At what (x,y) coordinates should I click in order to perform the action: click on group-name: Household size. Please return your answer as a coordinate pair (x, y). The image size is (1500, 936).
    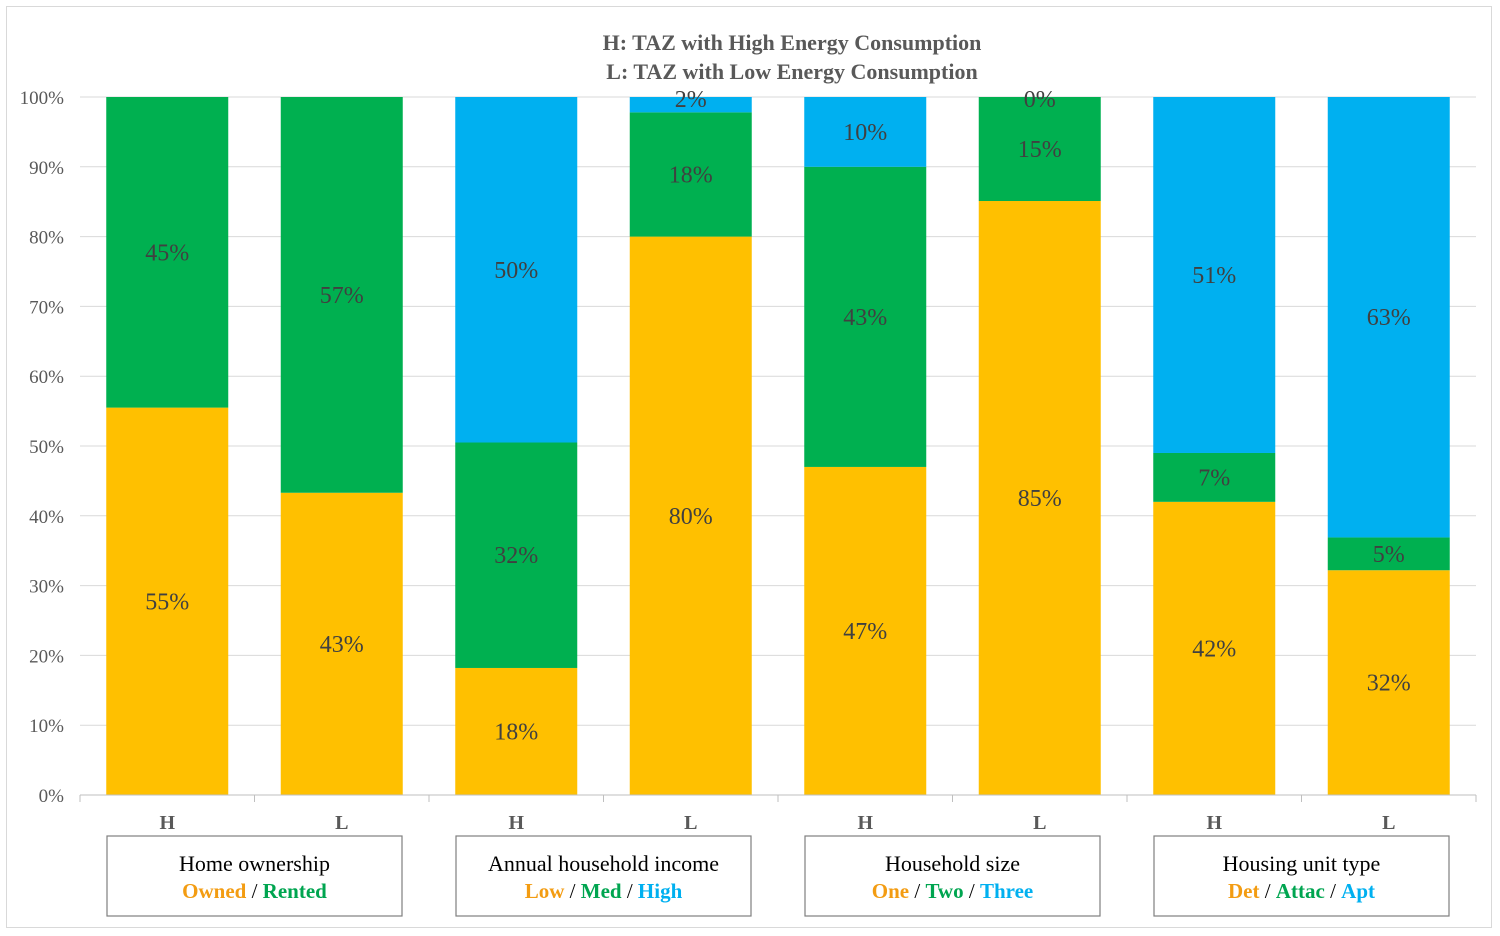
    Looking at the image, I should click on (952, 863).